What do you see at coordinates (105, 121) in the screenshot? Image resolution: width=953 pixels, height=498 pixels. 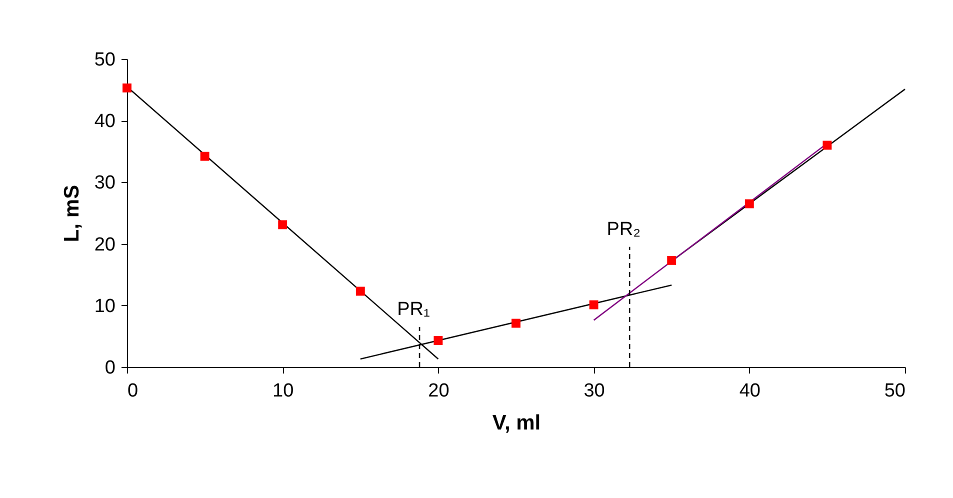 I see `y-tick-label: 40` at bounding box center [105, 121].